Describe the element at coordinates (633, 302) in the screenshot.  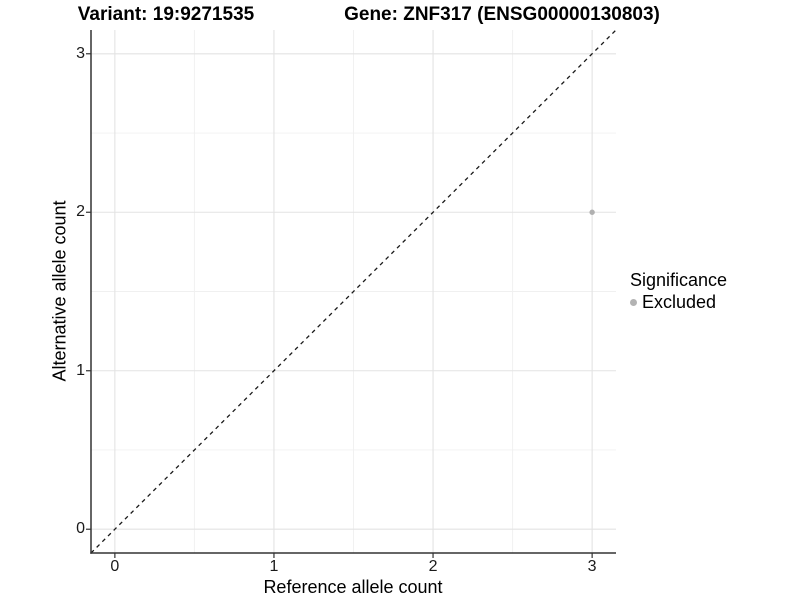
I see `excluded-point-swatch` at that location.